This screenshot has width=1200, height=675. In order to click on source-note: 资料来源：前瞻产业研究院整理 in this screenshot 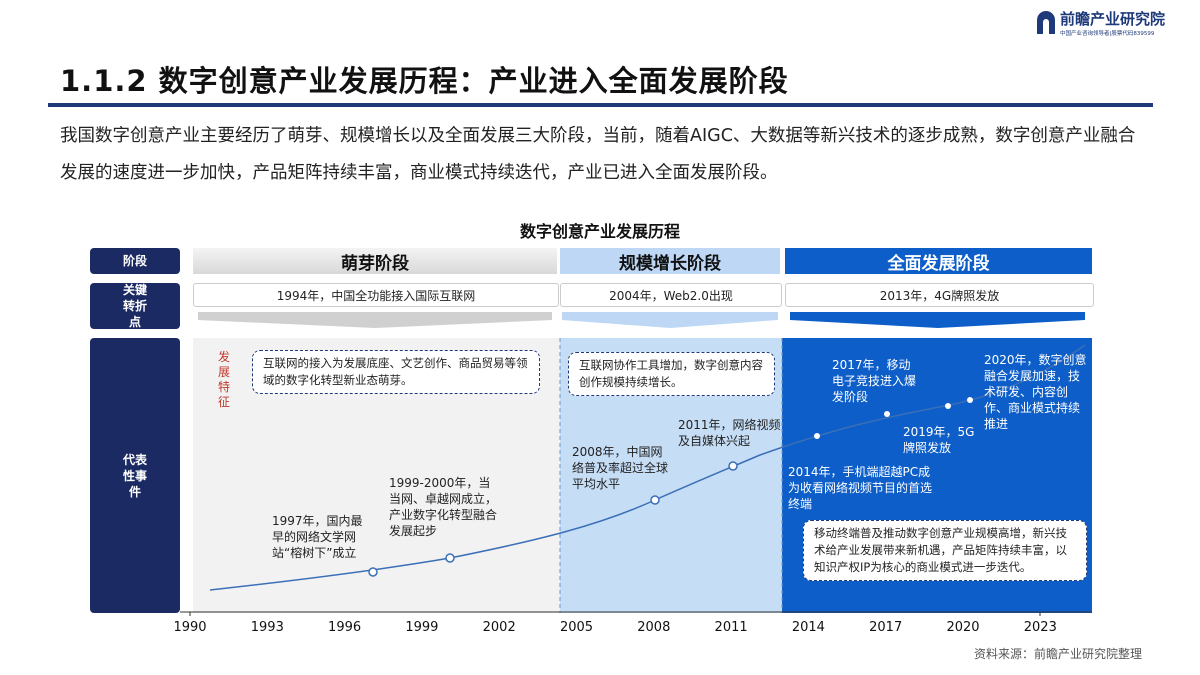, I will do `click(1057, 654)`.